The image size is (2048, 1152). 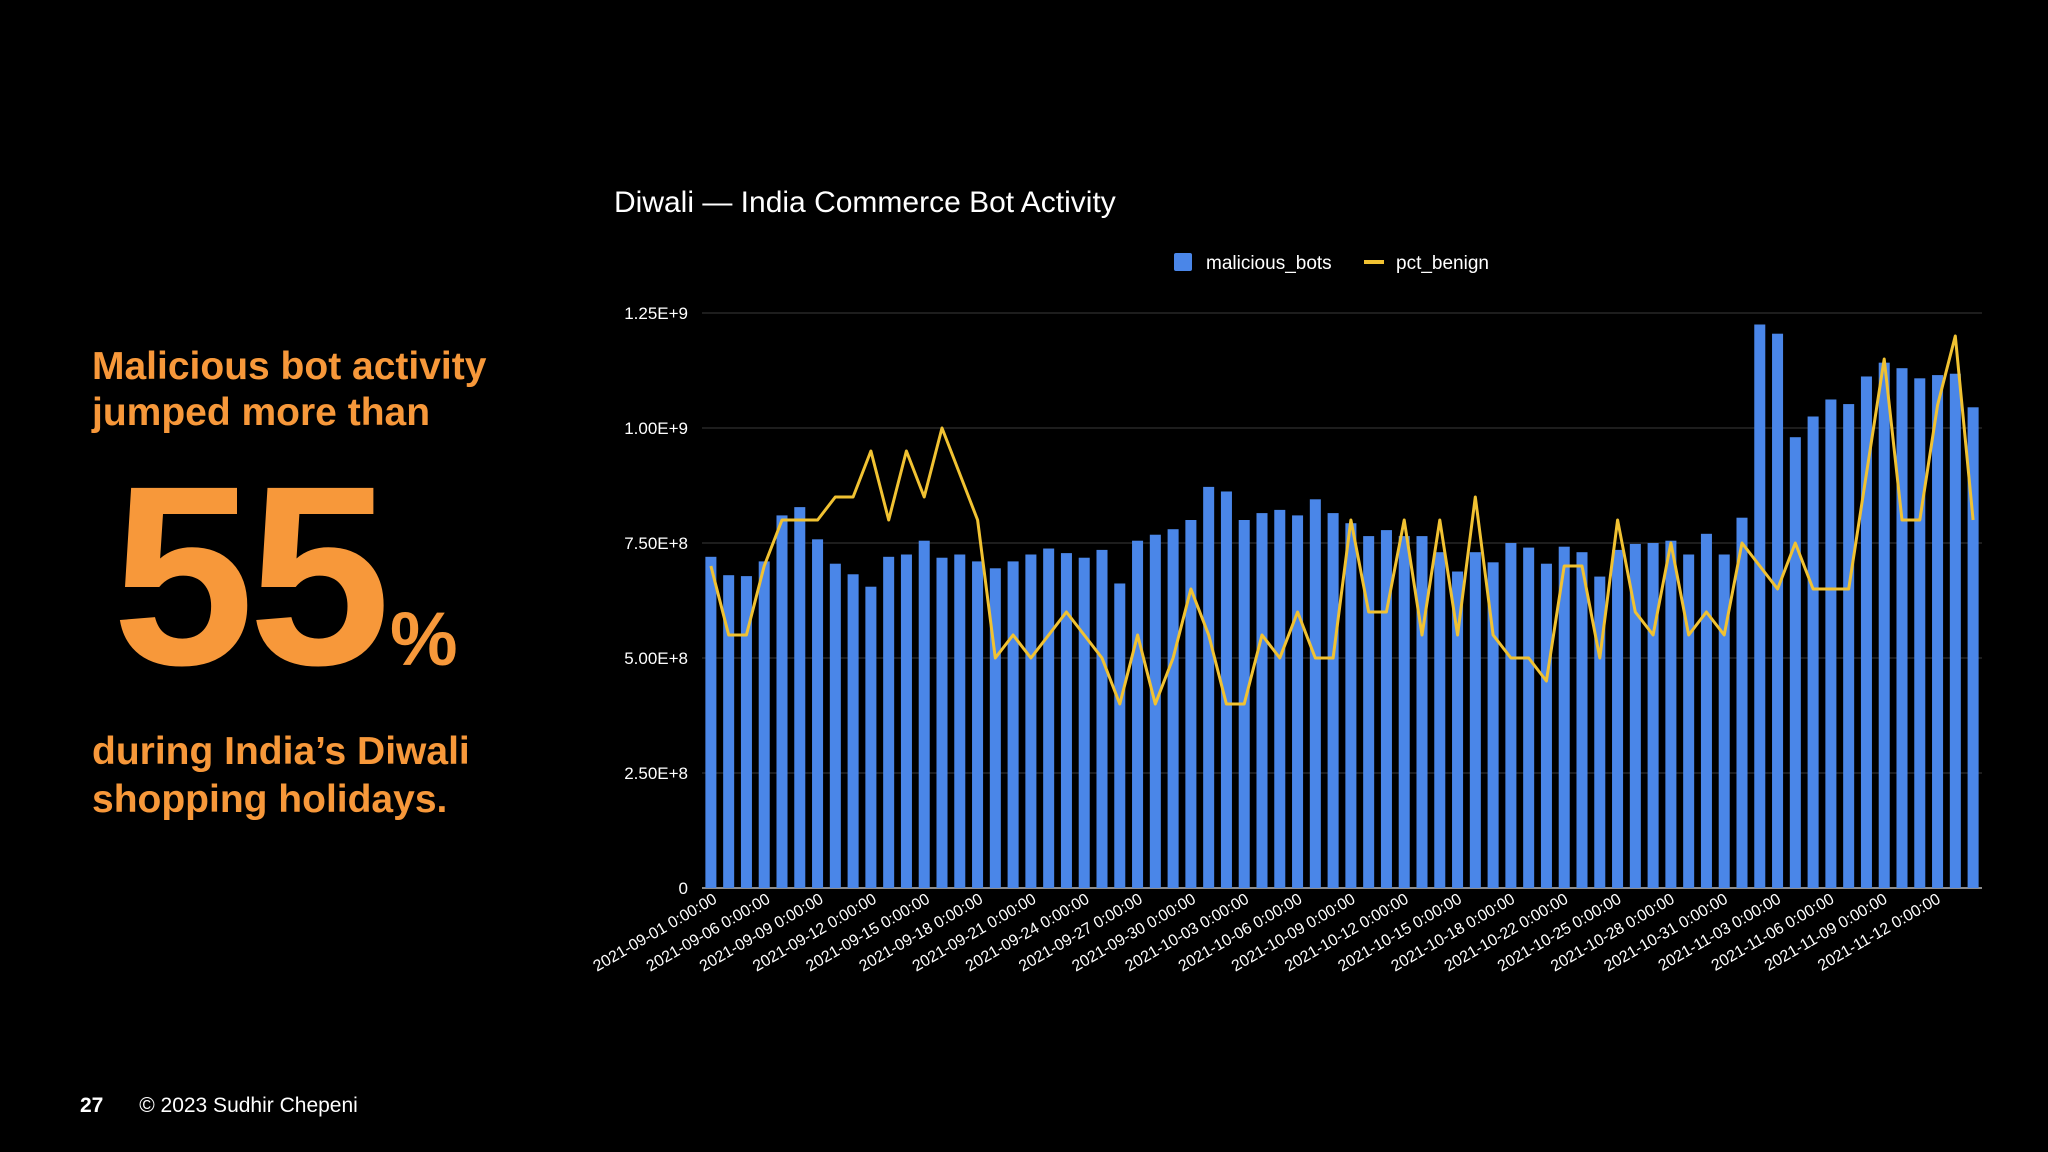 What do you see at coordinates (656, 658) in the screenshot?
I see `y-tick-label: 5.00E+8` at bounding box center [656, 658].